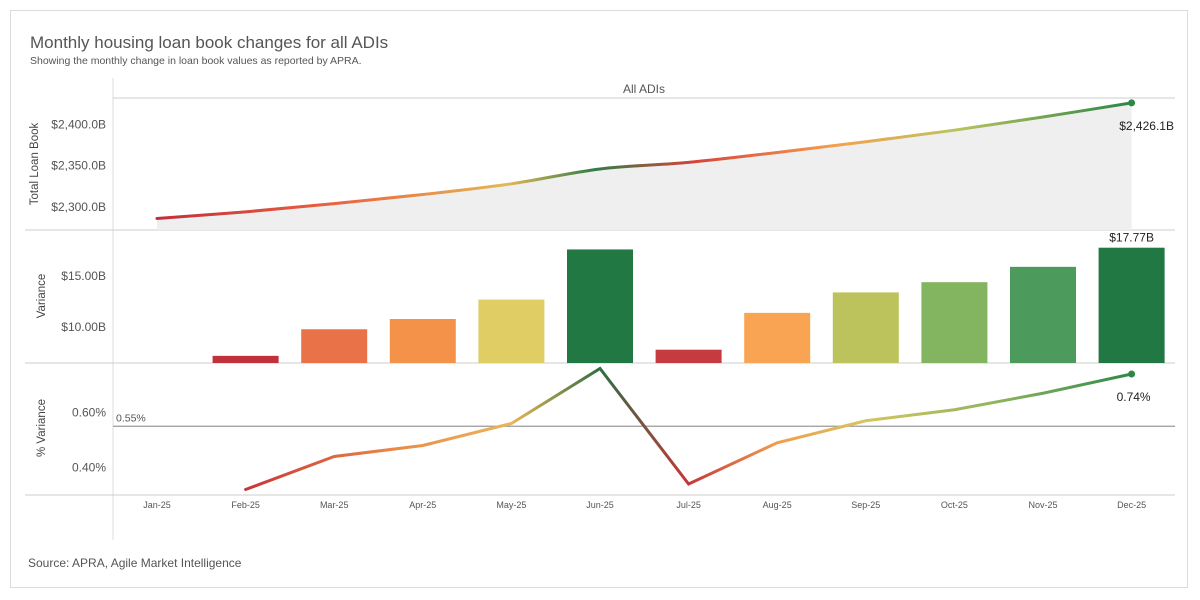 The height and width of the screenshot is (600, 1200). I want to click on pct-y-tick-label: 0.40%, so click(89, 468).